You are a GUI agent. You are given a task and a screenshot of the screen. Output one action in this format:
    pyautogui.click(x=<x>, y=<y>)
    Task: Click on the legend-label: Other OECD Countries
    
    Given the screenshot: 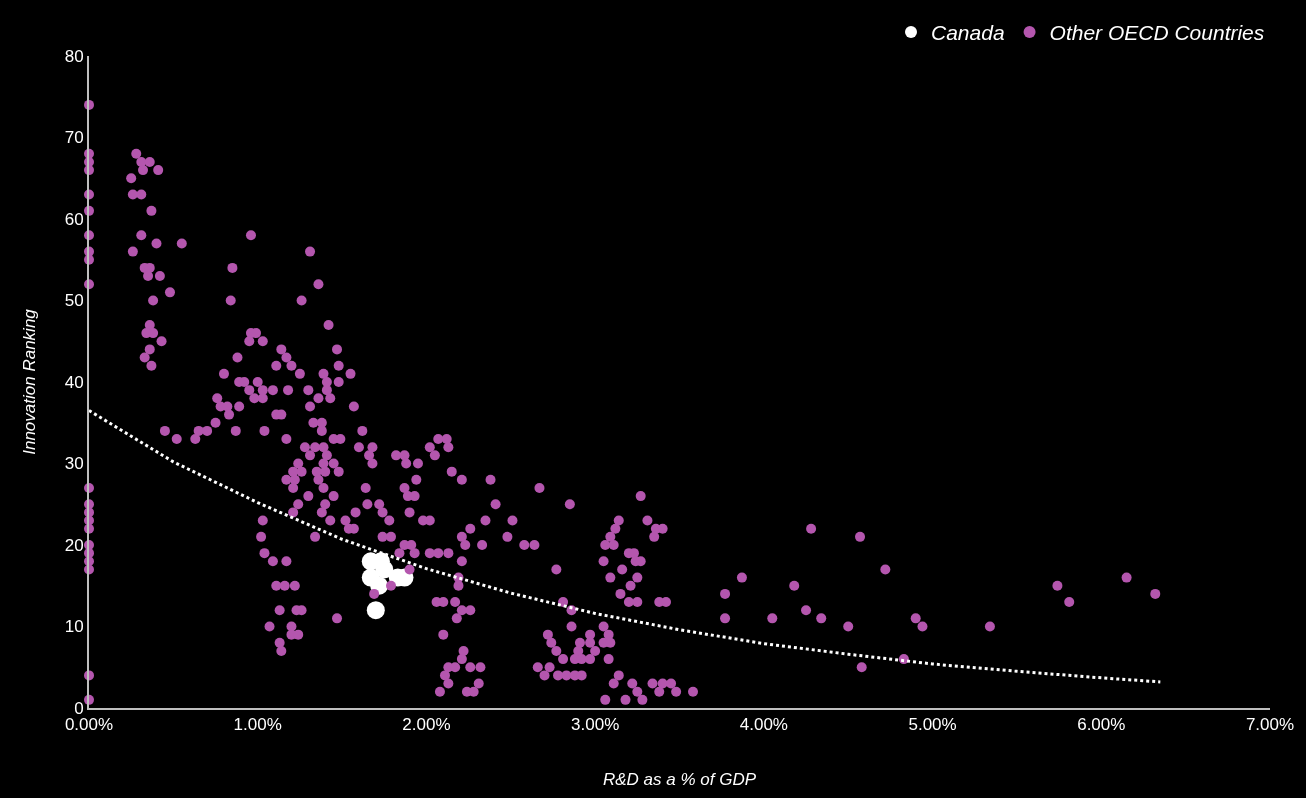 What is the action you would take?
    pyautogui.click(x=1157, y=33)
    